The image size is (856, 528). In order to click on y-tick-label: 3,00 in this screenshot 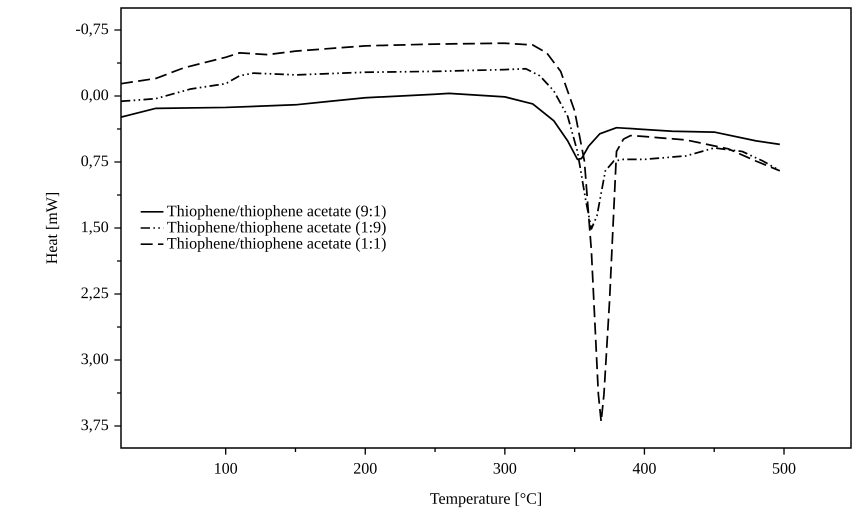, I will do `click(95, 360)`.